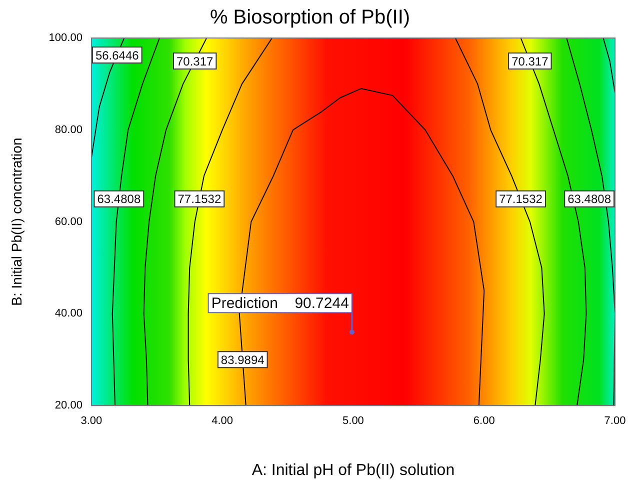  What do you see at coordinates (353, 470) in the screenshot?
I see `x-axis-title: A: Initial pH of Pb(II) solution` at bounding box center [353, 470].